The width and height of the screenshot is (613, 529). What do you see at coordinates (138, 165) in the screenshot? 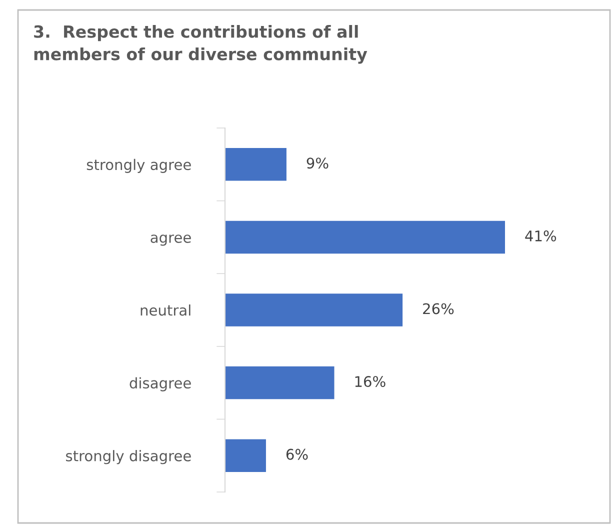
I see `y-tick-label: strongly agree` at bounding box center [138, 165].